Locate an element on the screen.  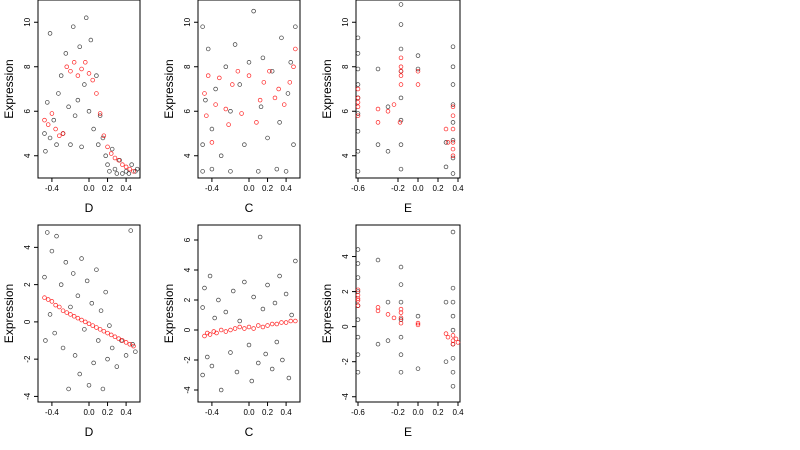
panel-d-bottom-y-tick-label: 4 is located at coordinates (27, 247).